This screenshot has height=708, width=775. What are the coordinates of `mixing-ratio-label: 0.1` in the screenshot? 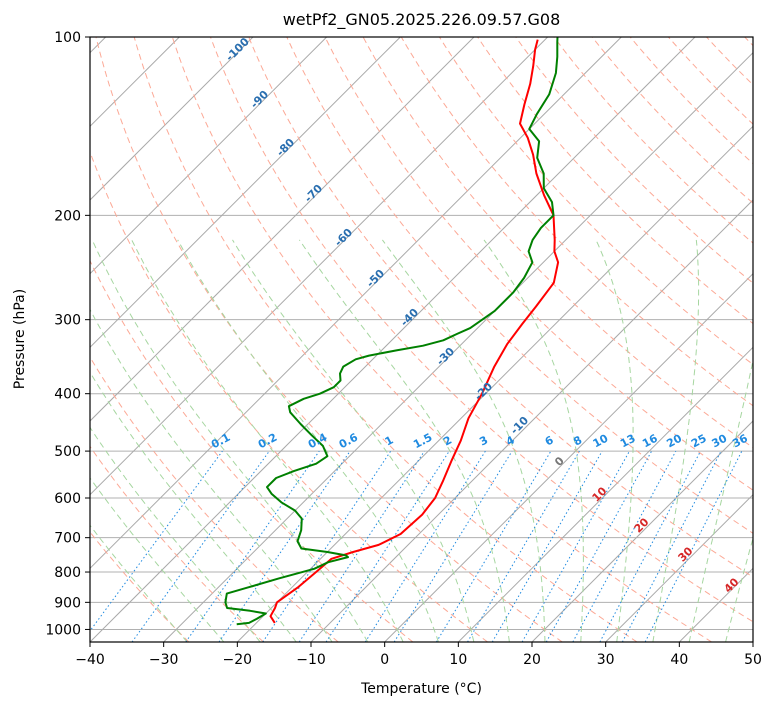 It's located at (220, 441).